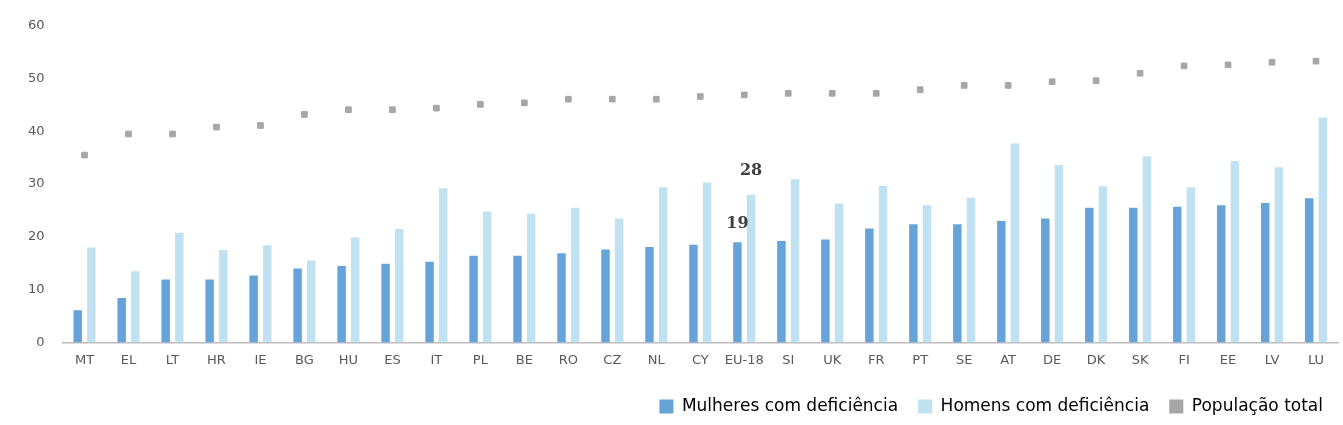  I want to click on x-tick-label: DE, so click(1052, 359).